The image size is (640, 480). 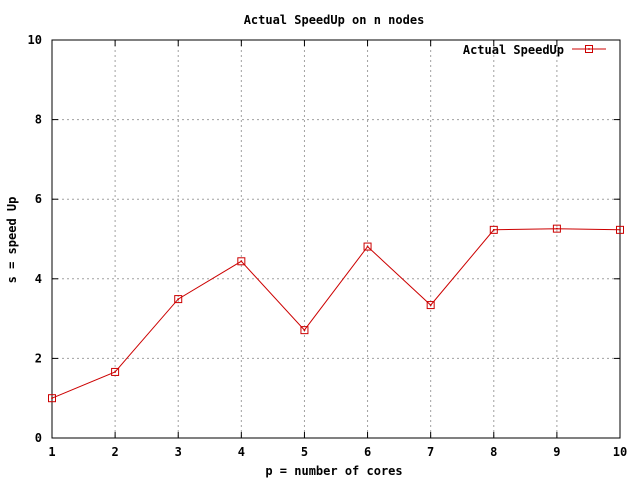 What do you see at coordinates (556, 452) in the screenshot?
I see `x-tick-label-9: 9` at bounding box center [556, 452].